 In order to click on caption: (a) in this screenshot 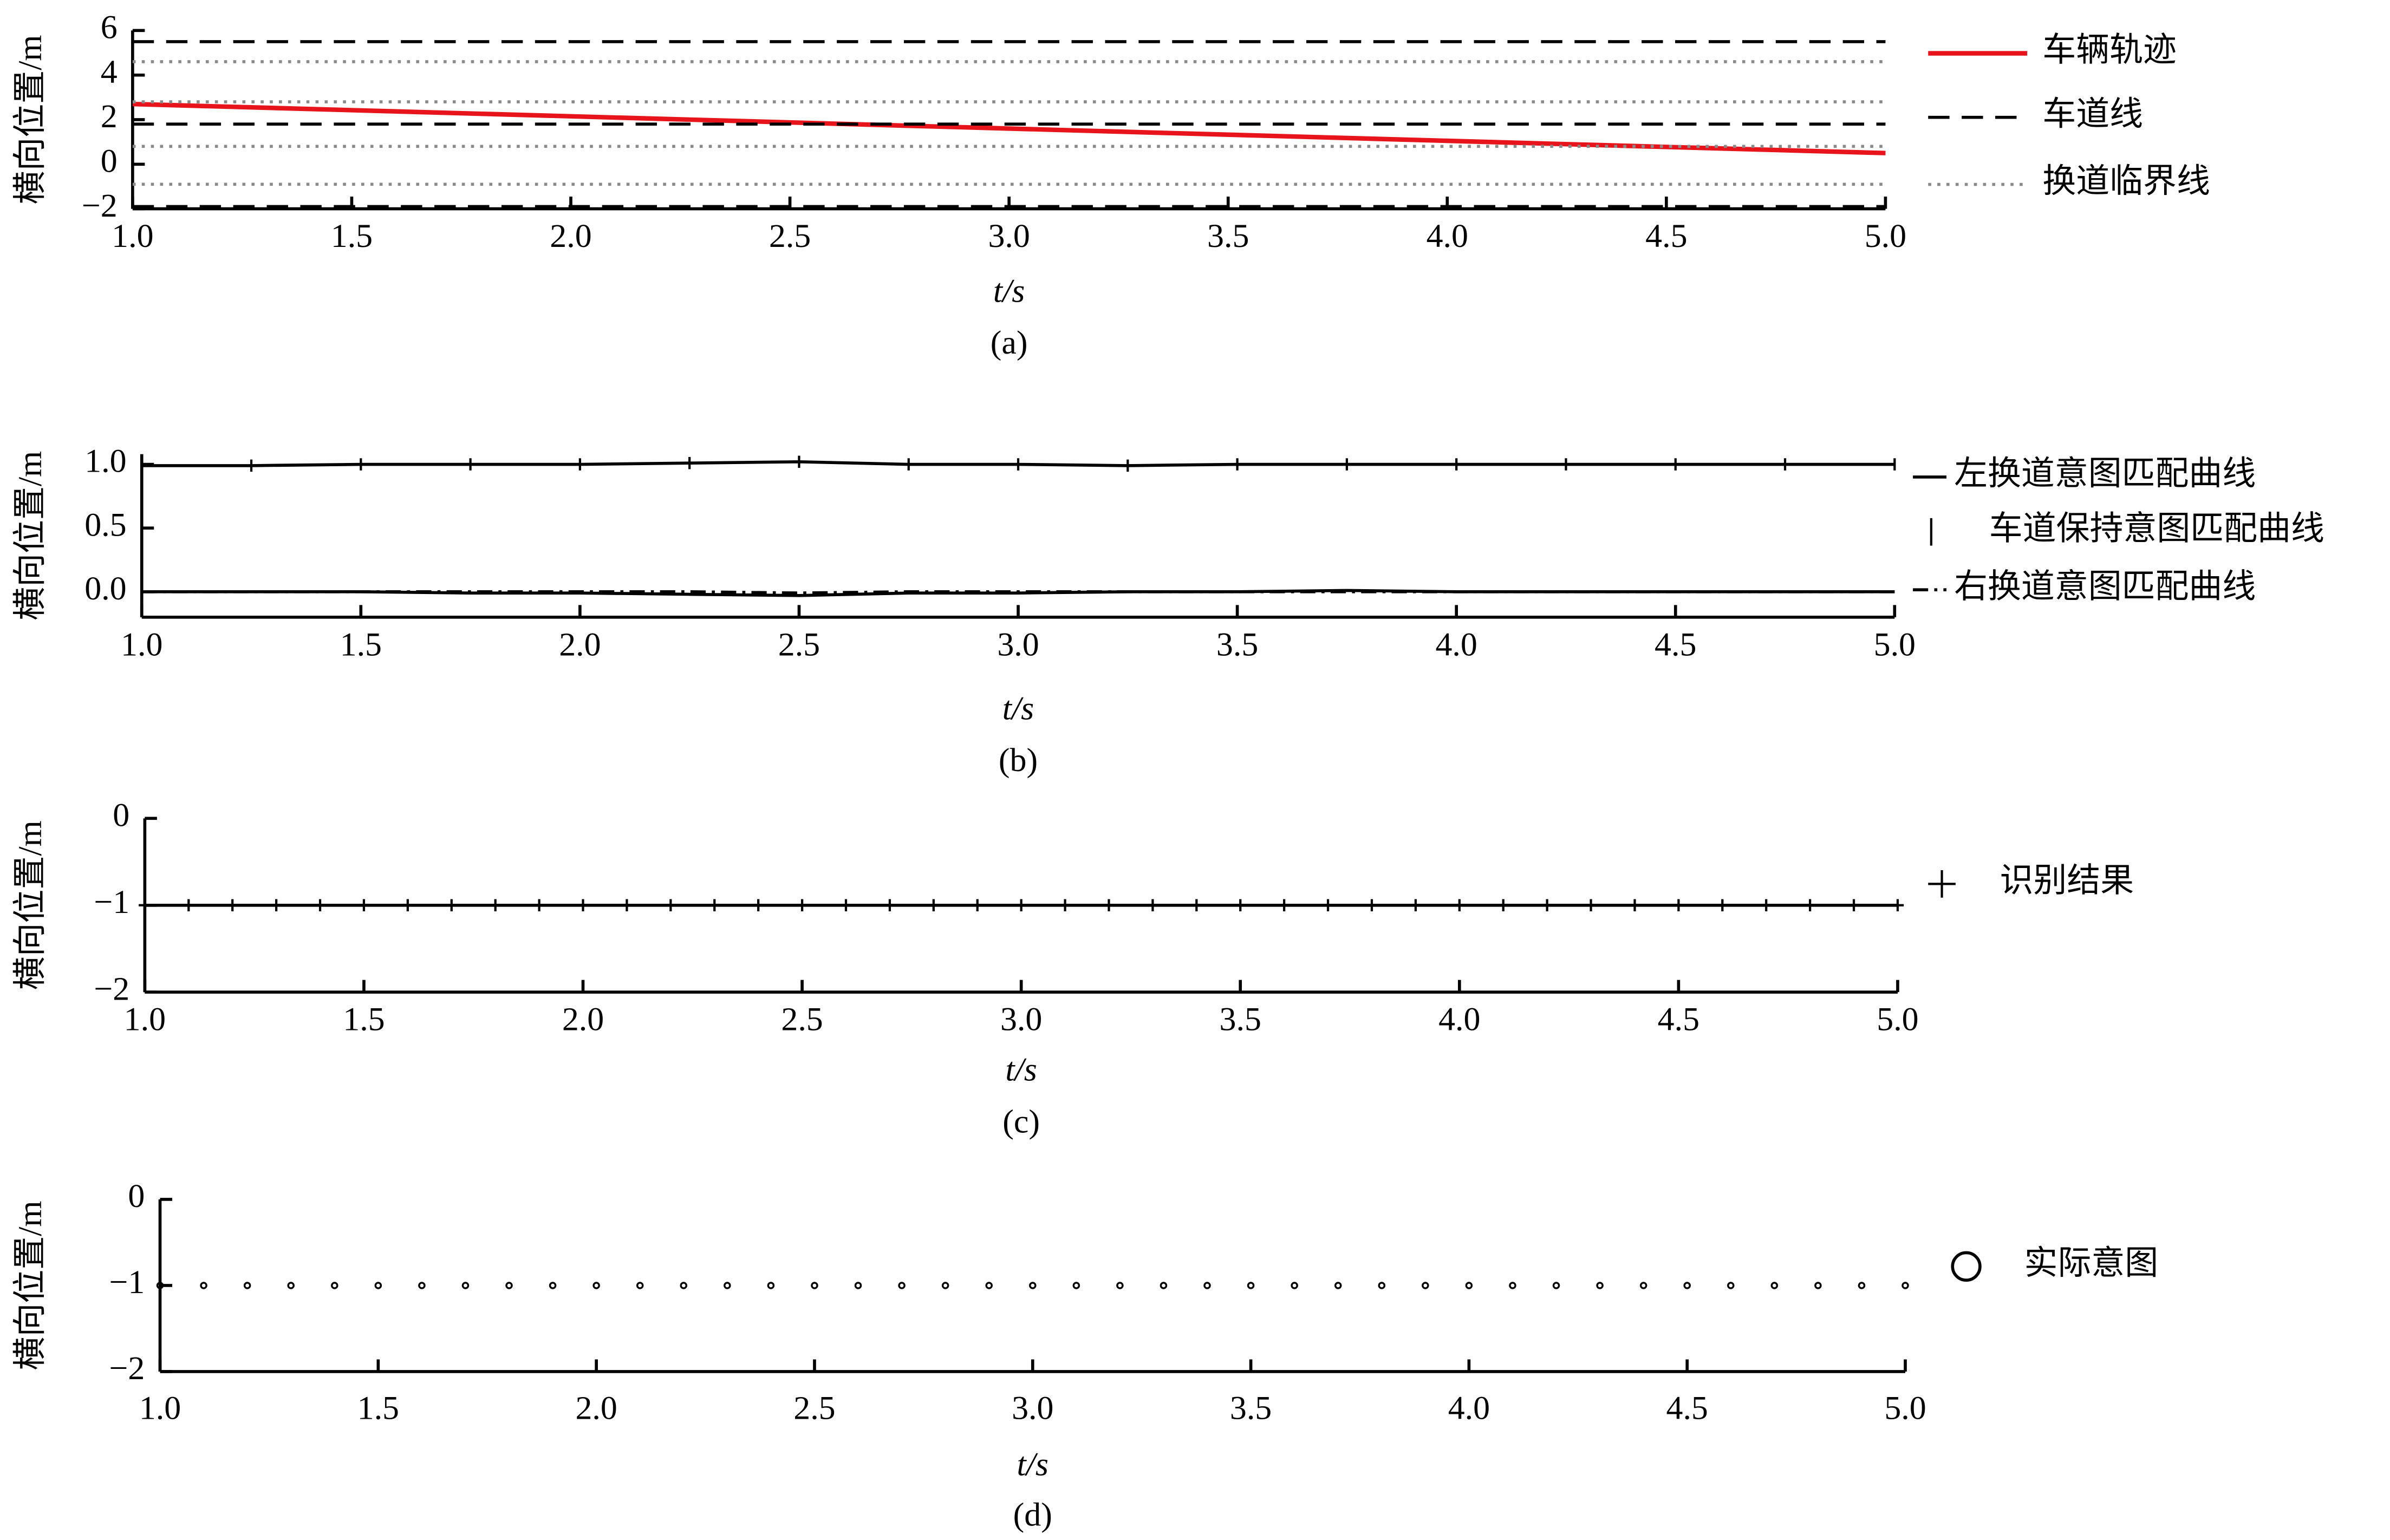, I will do `click(1009, 343)`.